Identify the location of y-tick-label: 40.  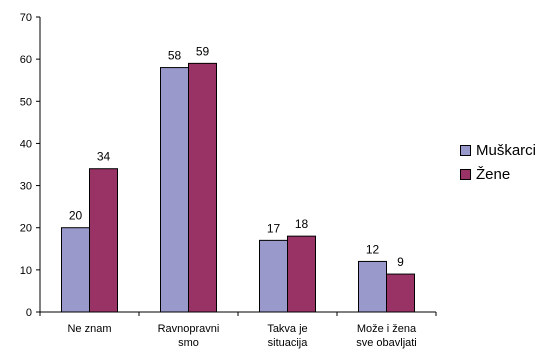
(26, 144).